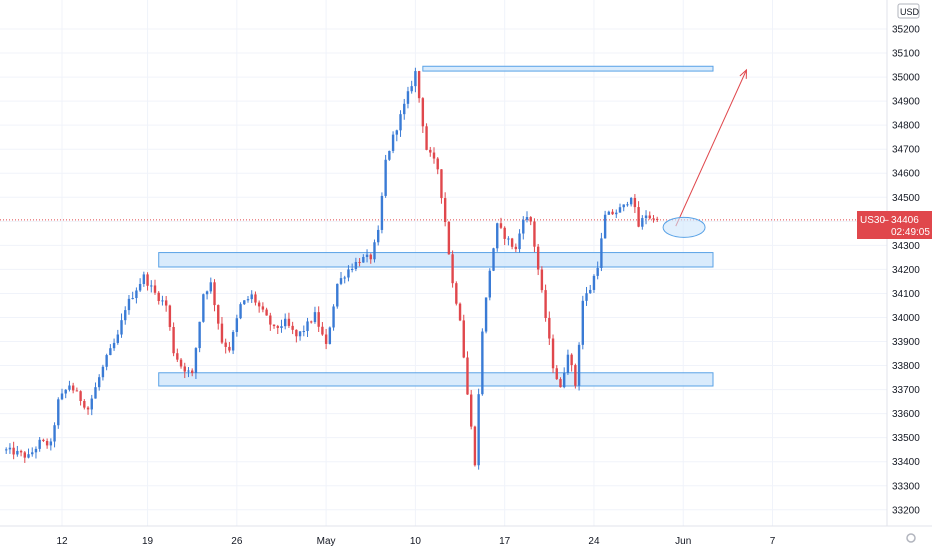  I want to click on x-axis: 12 19 26 May 10 17 24 Jun 7, so click(415, 541).